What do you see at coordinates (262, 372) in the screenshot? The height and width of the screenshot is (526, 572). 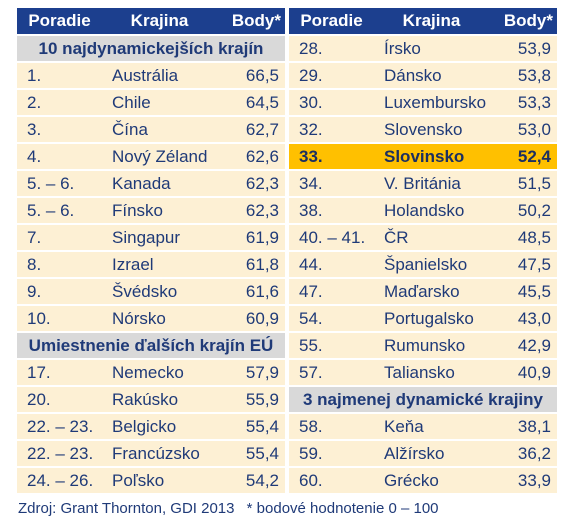 I see `score: 57,9` at bounding box center [262, 372].